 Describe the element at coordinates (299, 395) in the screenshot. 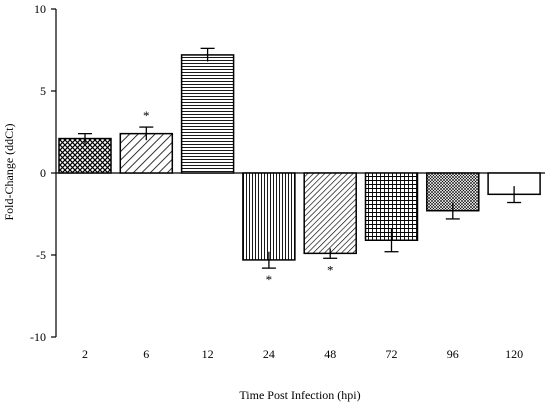

I see `x-axis-title: Time Post Infection (hpi)` at that location.